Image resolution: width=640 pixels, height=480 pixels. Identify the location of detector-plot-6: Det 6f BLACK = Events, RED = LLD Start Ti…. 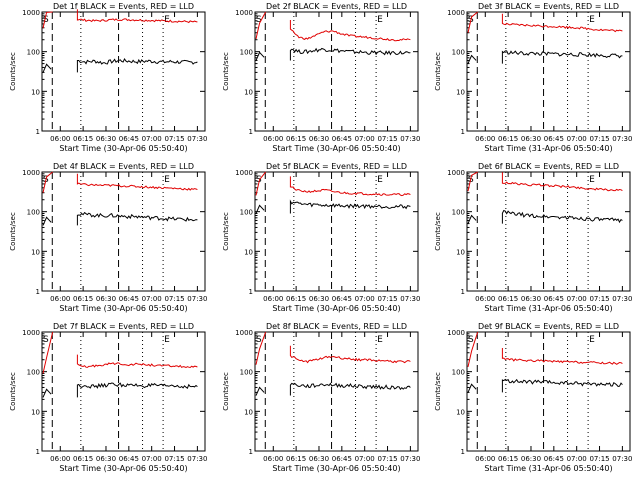
(533, 237).